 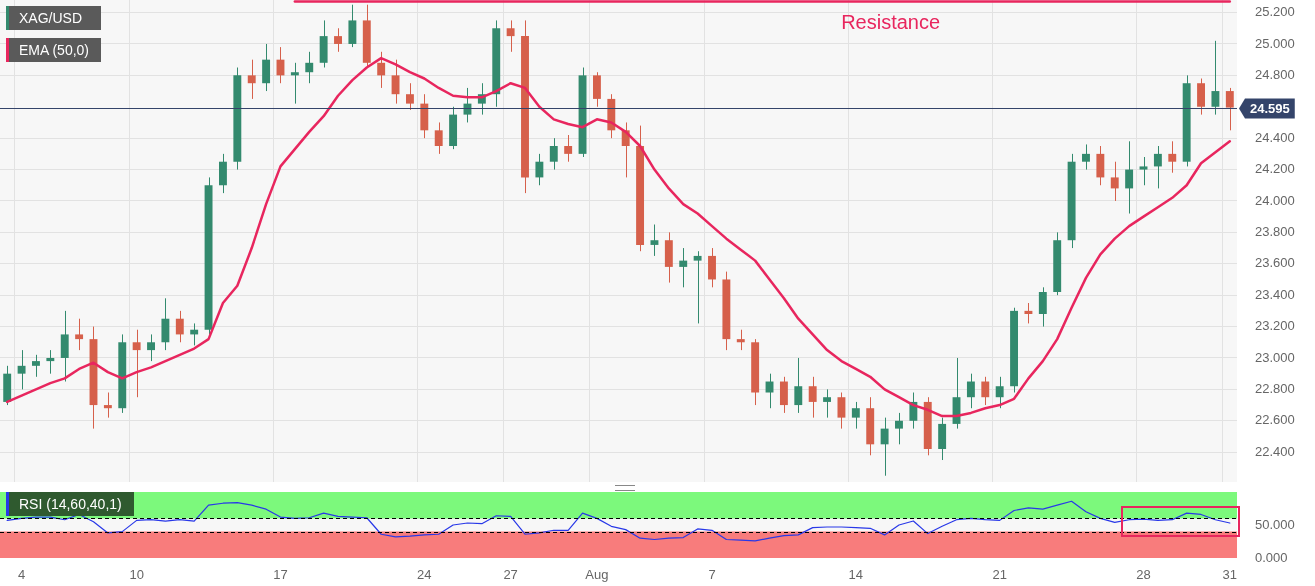 What do you see at coordinates (54, 50) in the screenshot?
I see `legend-label: EMA (50,0)` at bounding box center [54, 50].